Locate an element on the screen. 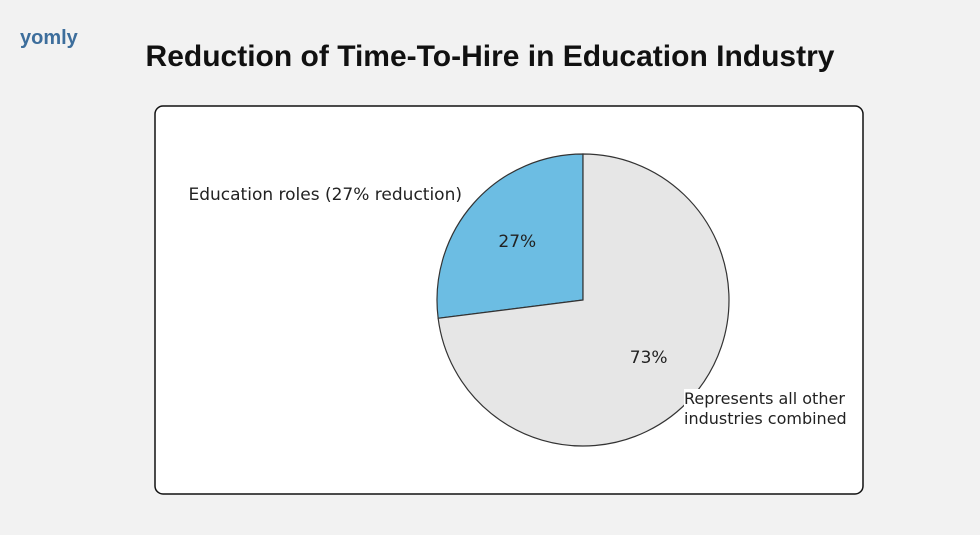  pie-slice is located at coordinates (510, 236).